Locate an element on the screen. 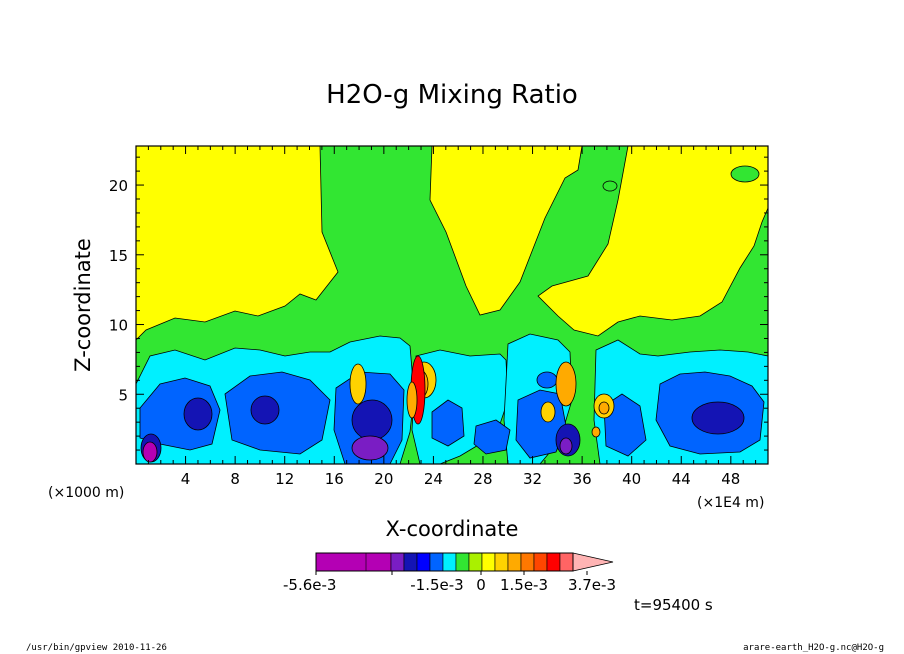 Image resolution: width=904 pixels, height=654 pixels. y-axis-label: Z-coordinate is located at coordinates (83, 305).